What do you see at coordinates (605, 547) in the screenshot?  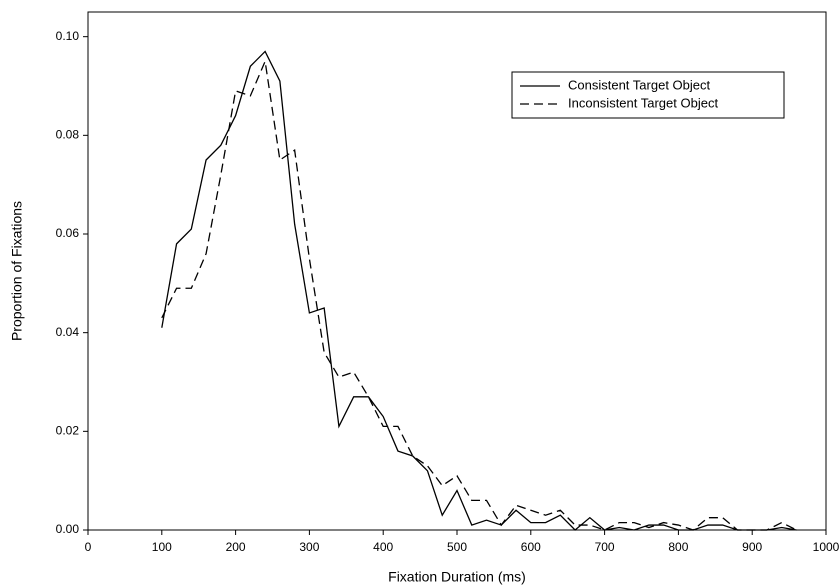 I see `x-tick-label: 700` at bounding box center [605, 547].